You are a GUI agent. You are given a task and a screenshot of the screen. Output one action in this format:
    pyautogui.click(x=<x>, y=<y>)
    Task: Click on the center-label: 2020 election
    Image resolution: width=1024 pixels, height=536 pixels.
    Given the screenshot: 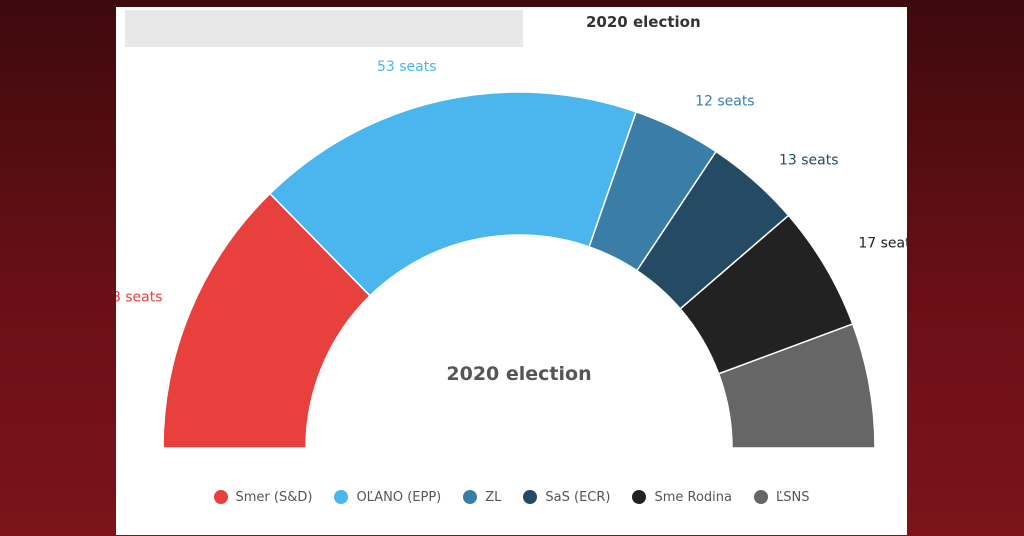 What is the action you would take?
    pyautogui.click(x=518, y=374)
    